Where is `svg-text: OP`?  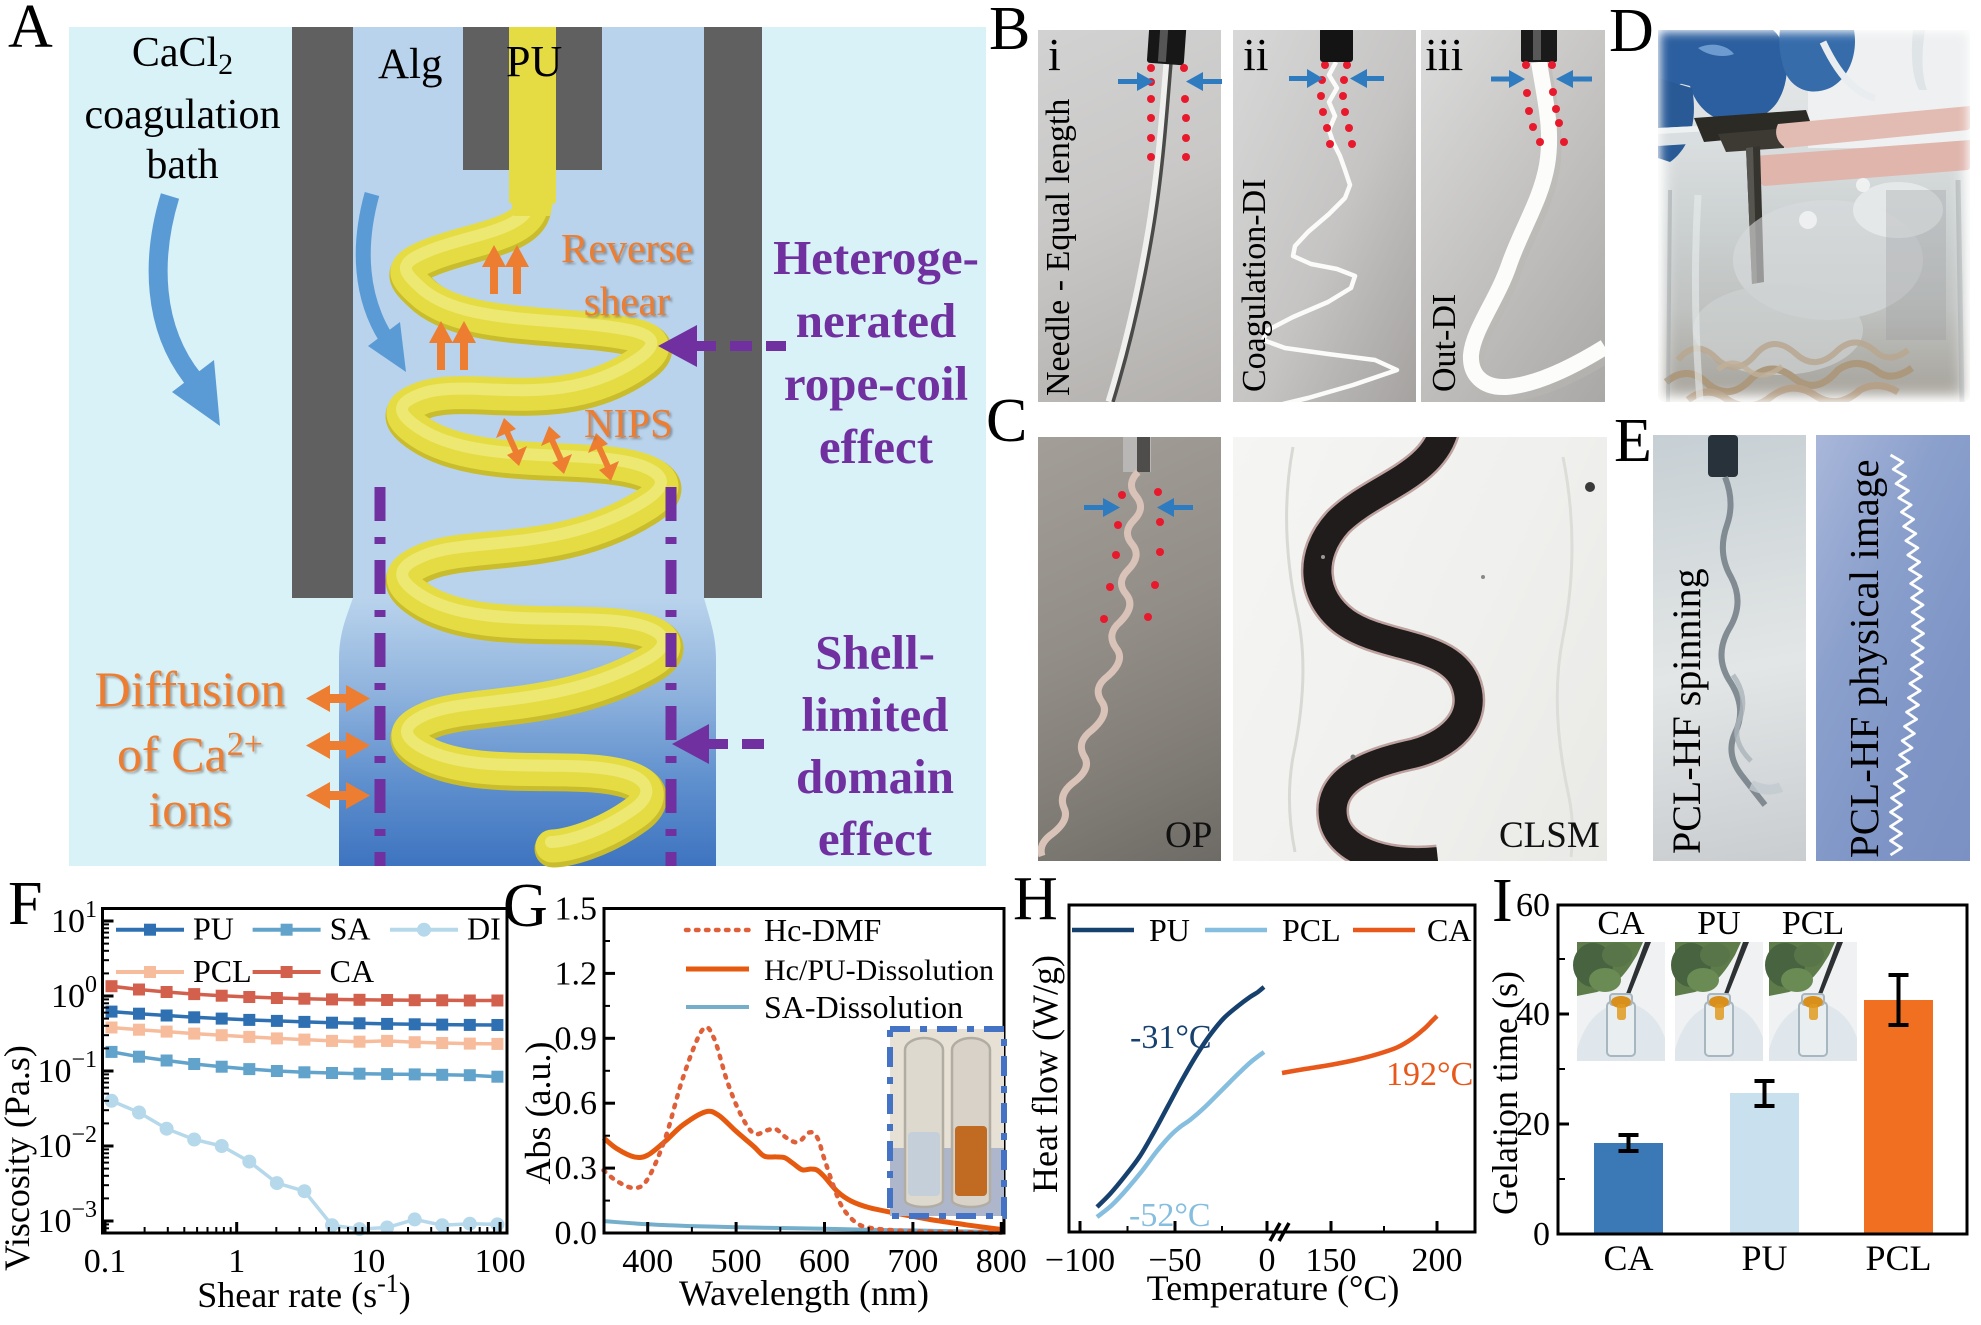 svg-text: OP is located at coordinates (1188, 835).